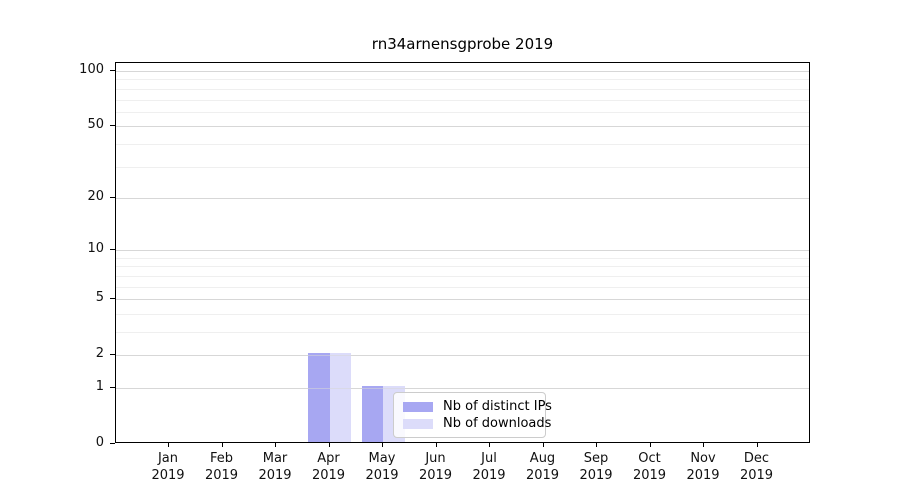 This screenshot has height=500, width=900. I want to click on x-tick-label: May 2019, so click(382, 467).